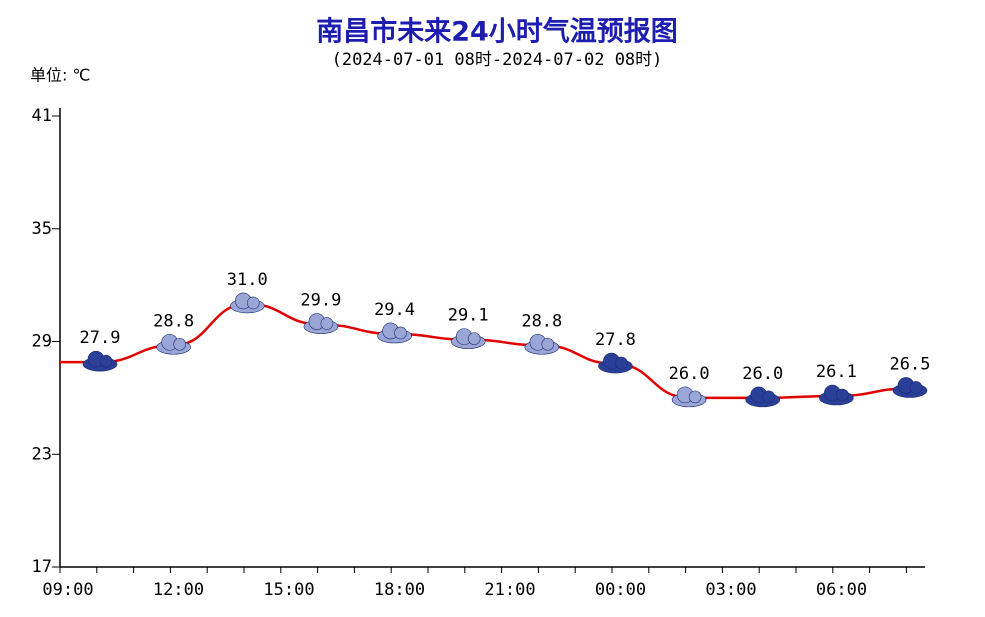 The height and width of the screenshot is (617, 985). What do you see at coordinates (42, 567) in the screenshot?
I see `y-tick-label: 17` at bounding box center [42, 567].